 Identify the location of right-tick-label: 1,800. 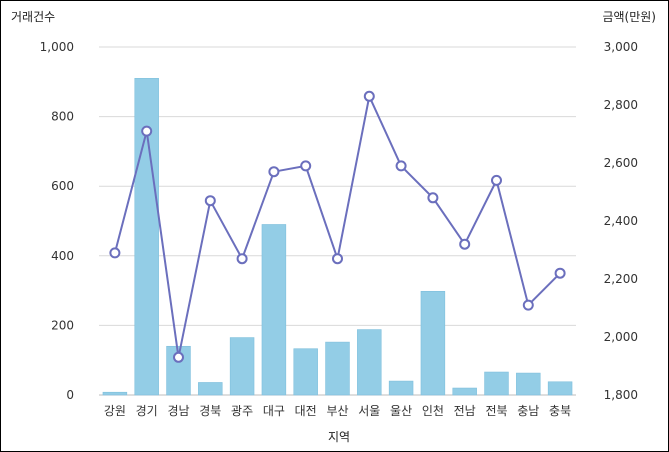
(621, 395).